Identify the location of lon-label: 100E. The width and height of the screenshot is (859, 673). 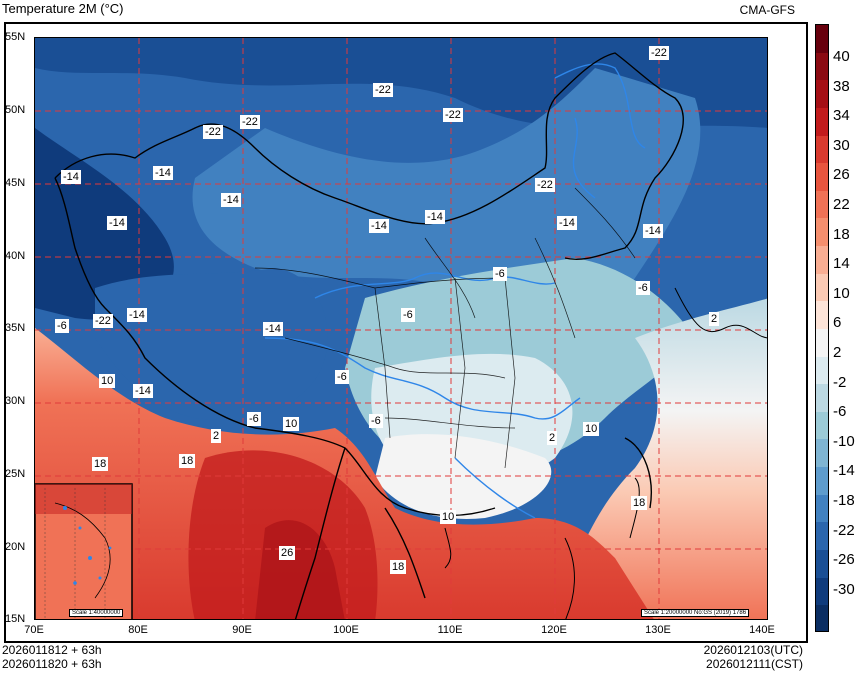
(346, 630).